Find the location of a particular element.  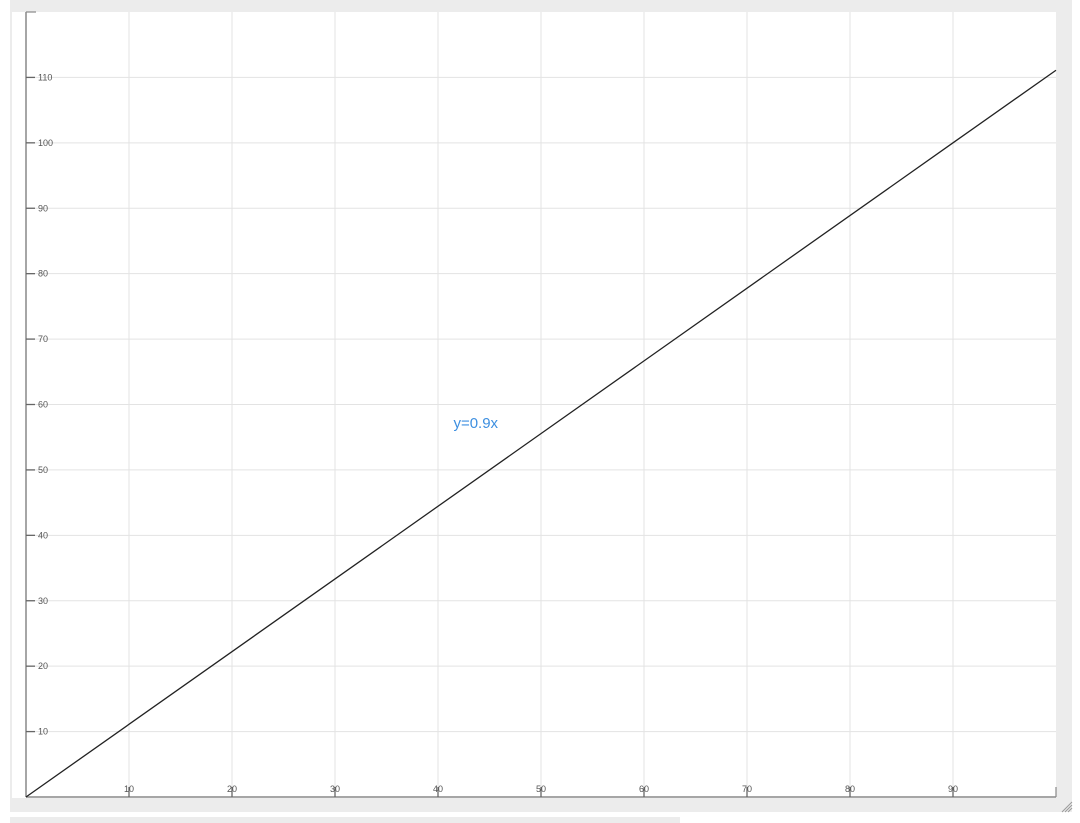

y-tick-label: 70 is located at coordinates (43, 339).